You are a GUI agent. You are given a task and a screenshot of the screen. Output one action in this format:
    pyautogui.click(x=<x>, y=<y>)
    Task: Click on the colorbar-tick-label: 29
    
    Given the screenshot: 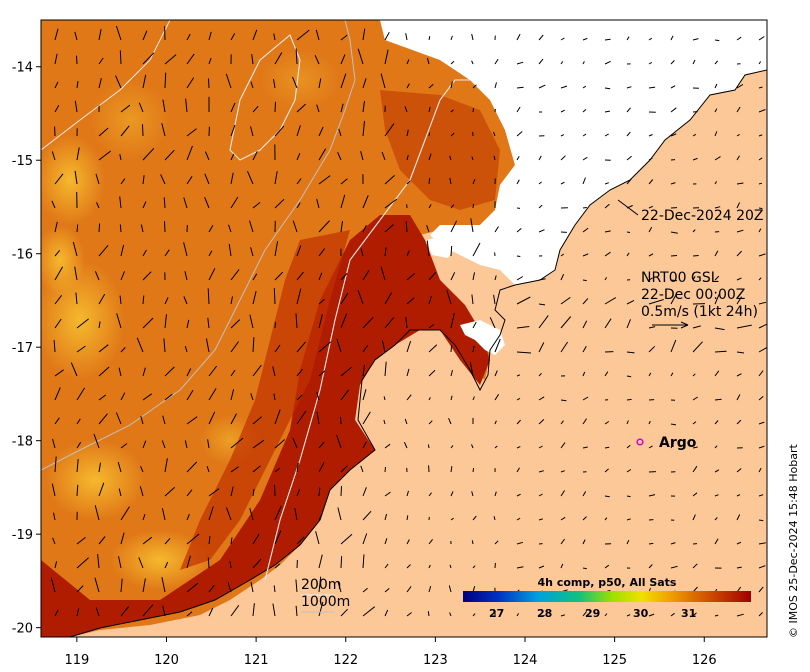 What is the action you would take?
    pyautogui.click(x=592, y=613)
    